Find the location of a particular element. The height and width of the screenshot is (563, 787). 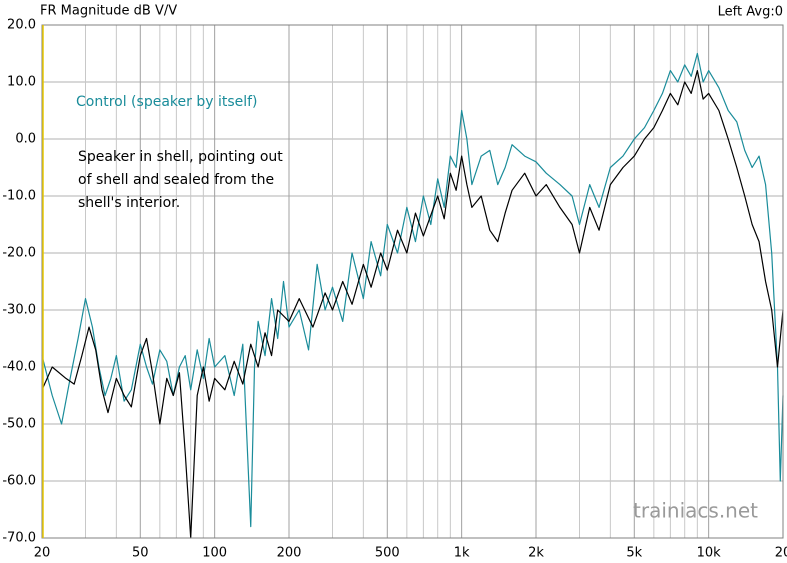

x-tick-label: 50 is located at coordinates (140, 553).